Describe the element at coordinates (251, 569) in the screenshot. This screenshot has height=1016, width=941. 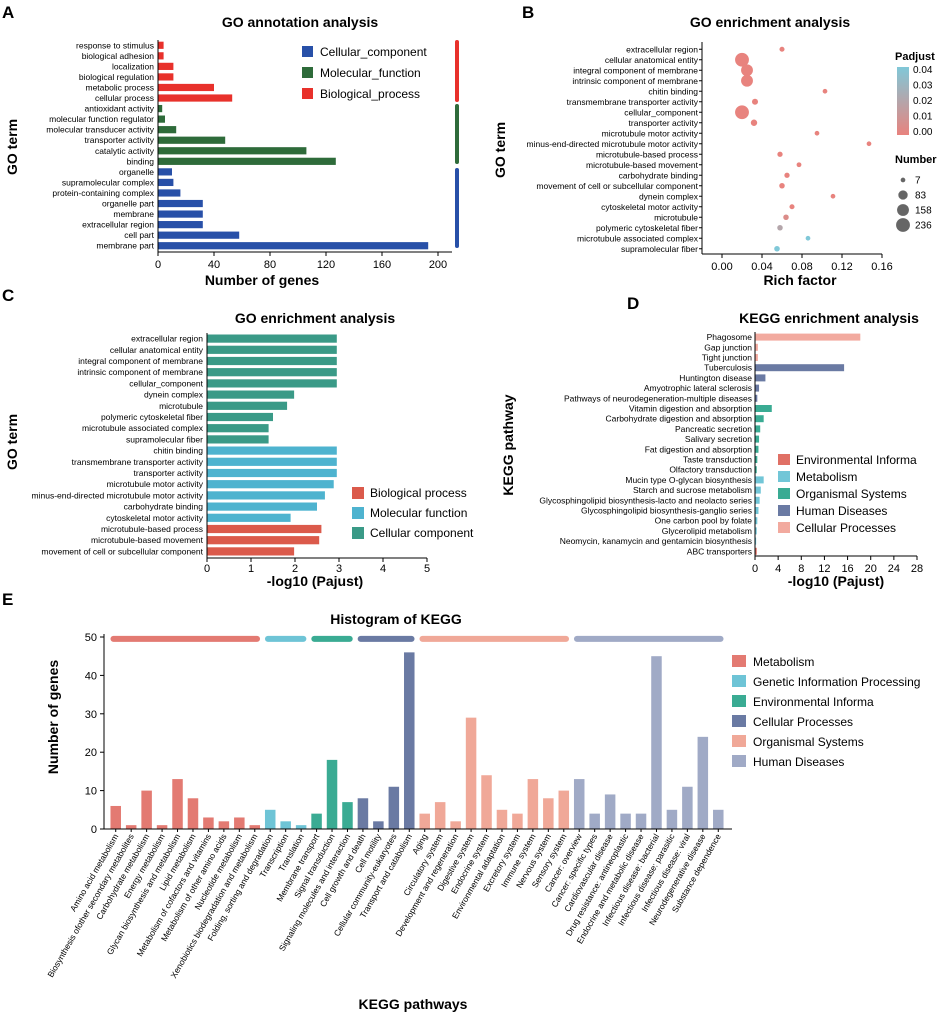
I see `chart-c-xtick-label: 1` at that location.